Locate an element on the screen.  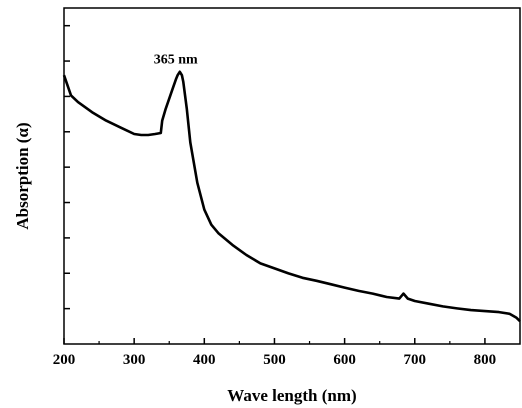
x-axis-ticks is located at coordinates (274, 341).